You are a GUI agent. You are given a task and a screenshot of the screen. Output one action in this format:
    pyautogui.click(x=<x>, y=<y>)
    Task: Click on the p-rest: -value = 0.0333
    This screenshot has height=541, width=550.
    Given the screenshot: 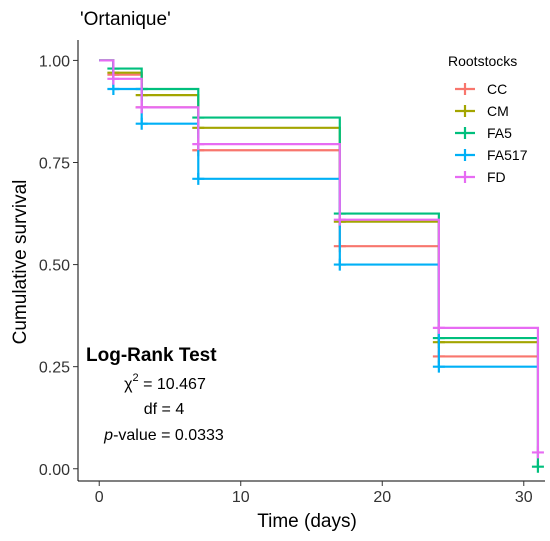 What is the action you would take?
    pyautogui.click(x=168, y=435)
    